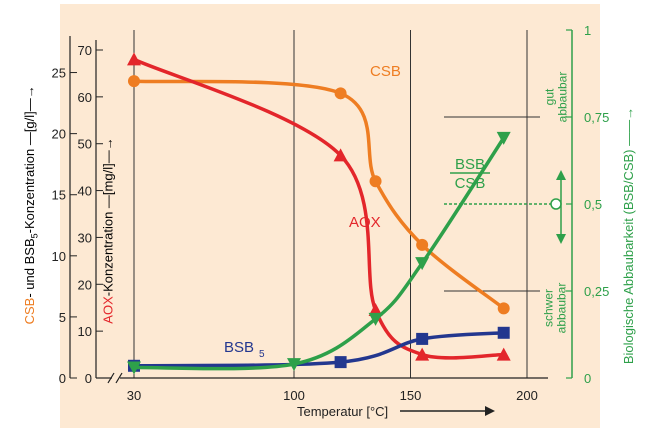 The image size is (657, 432). What do you see at coordinates (59, 134) in the screenshot?
I see `y-tick-label-csb: 20` at bounding box center [59, 134].